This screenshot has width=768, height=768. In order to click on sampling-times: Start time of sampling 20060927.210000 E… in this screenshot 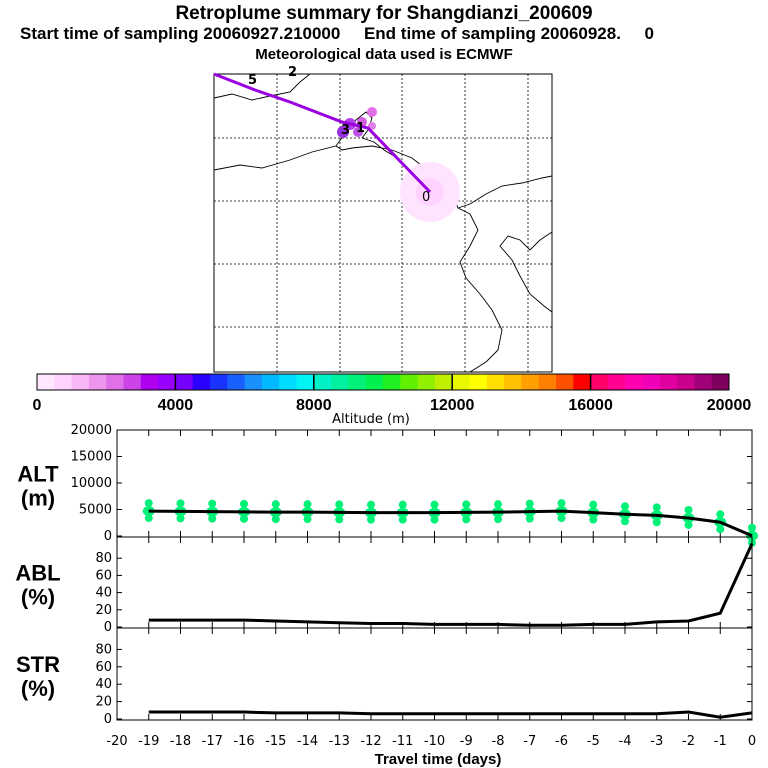, I will do `click(337, 33)`.